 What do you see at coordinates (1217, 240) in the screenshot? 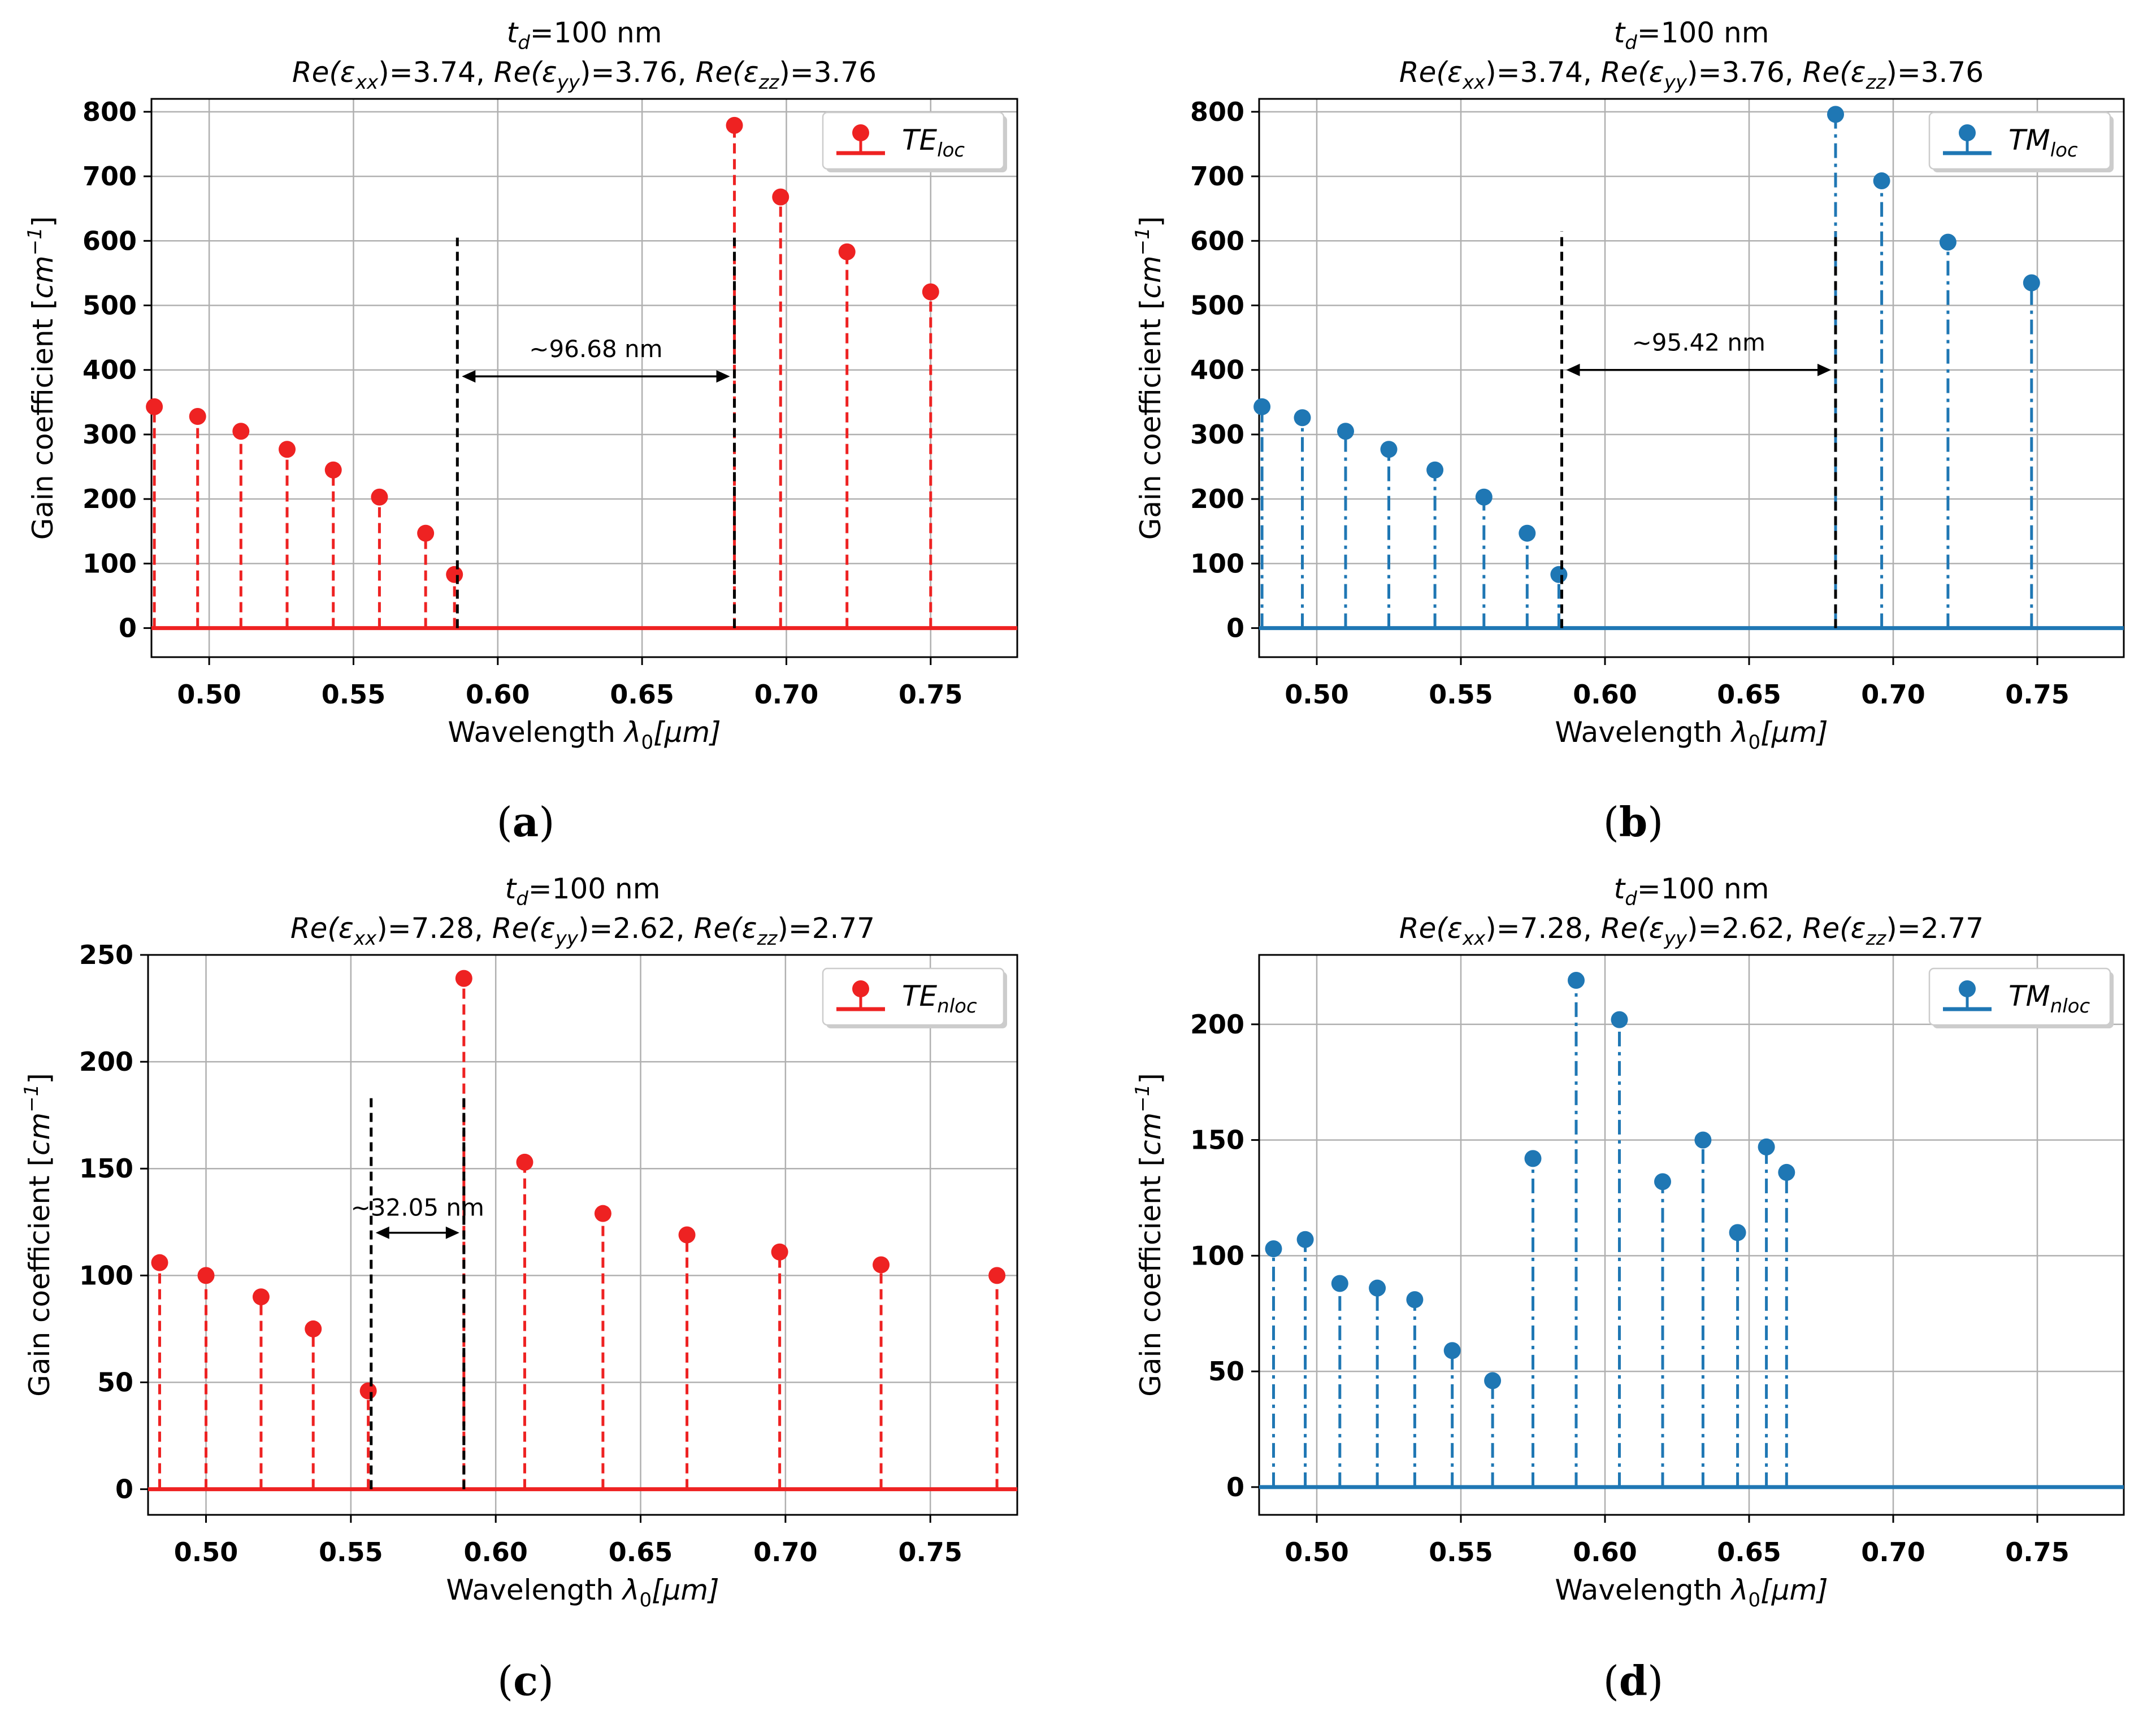
I see `y-tick-label: 600` at bounding box center [1217, 240].